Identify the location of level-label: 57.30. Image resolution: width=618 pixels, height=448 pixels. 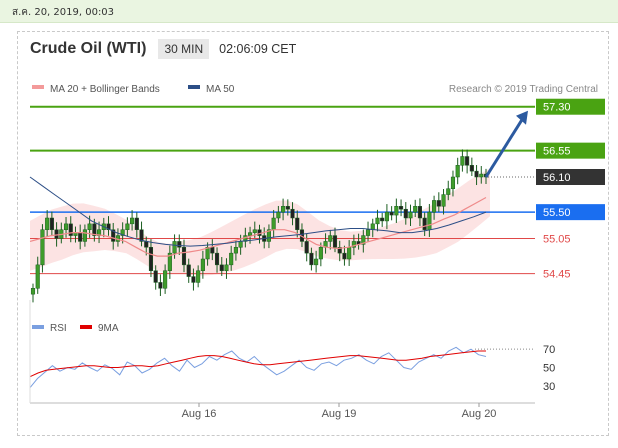
(557, 108).